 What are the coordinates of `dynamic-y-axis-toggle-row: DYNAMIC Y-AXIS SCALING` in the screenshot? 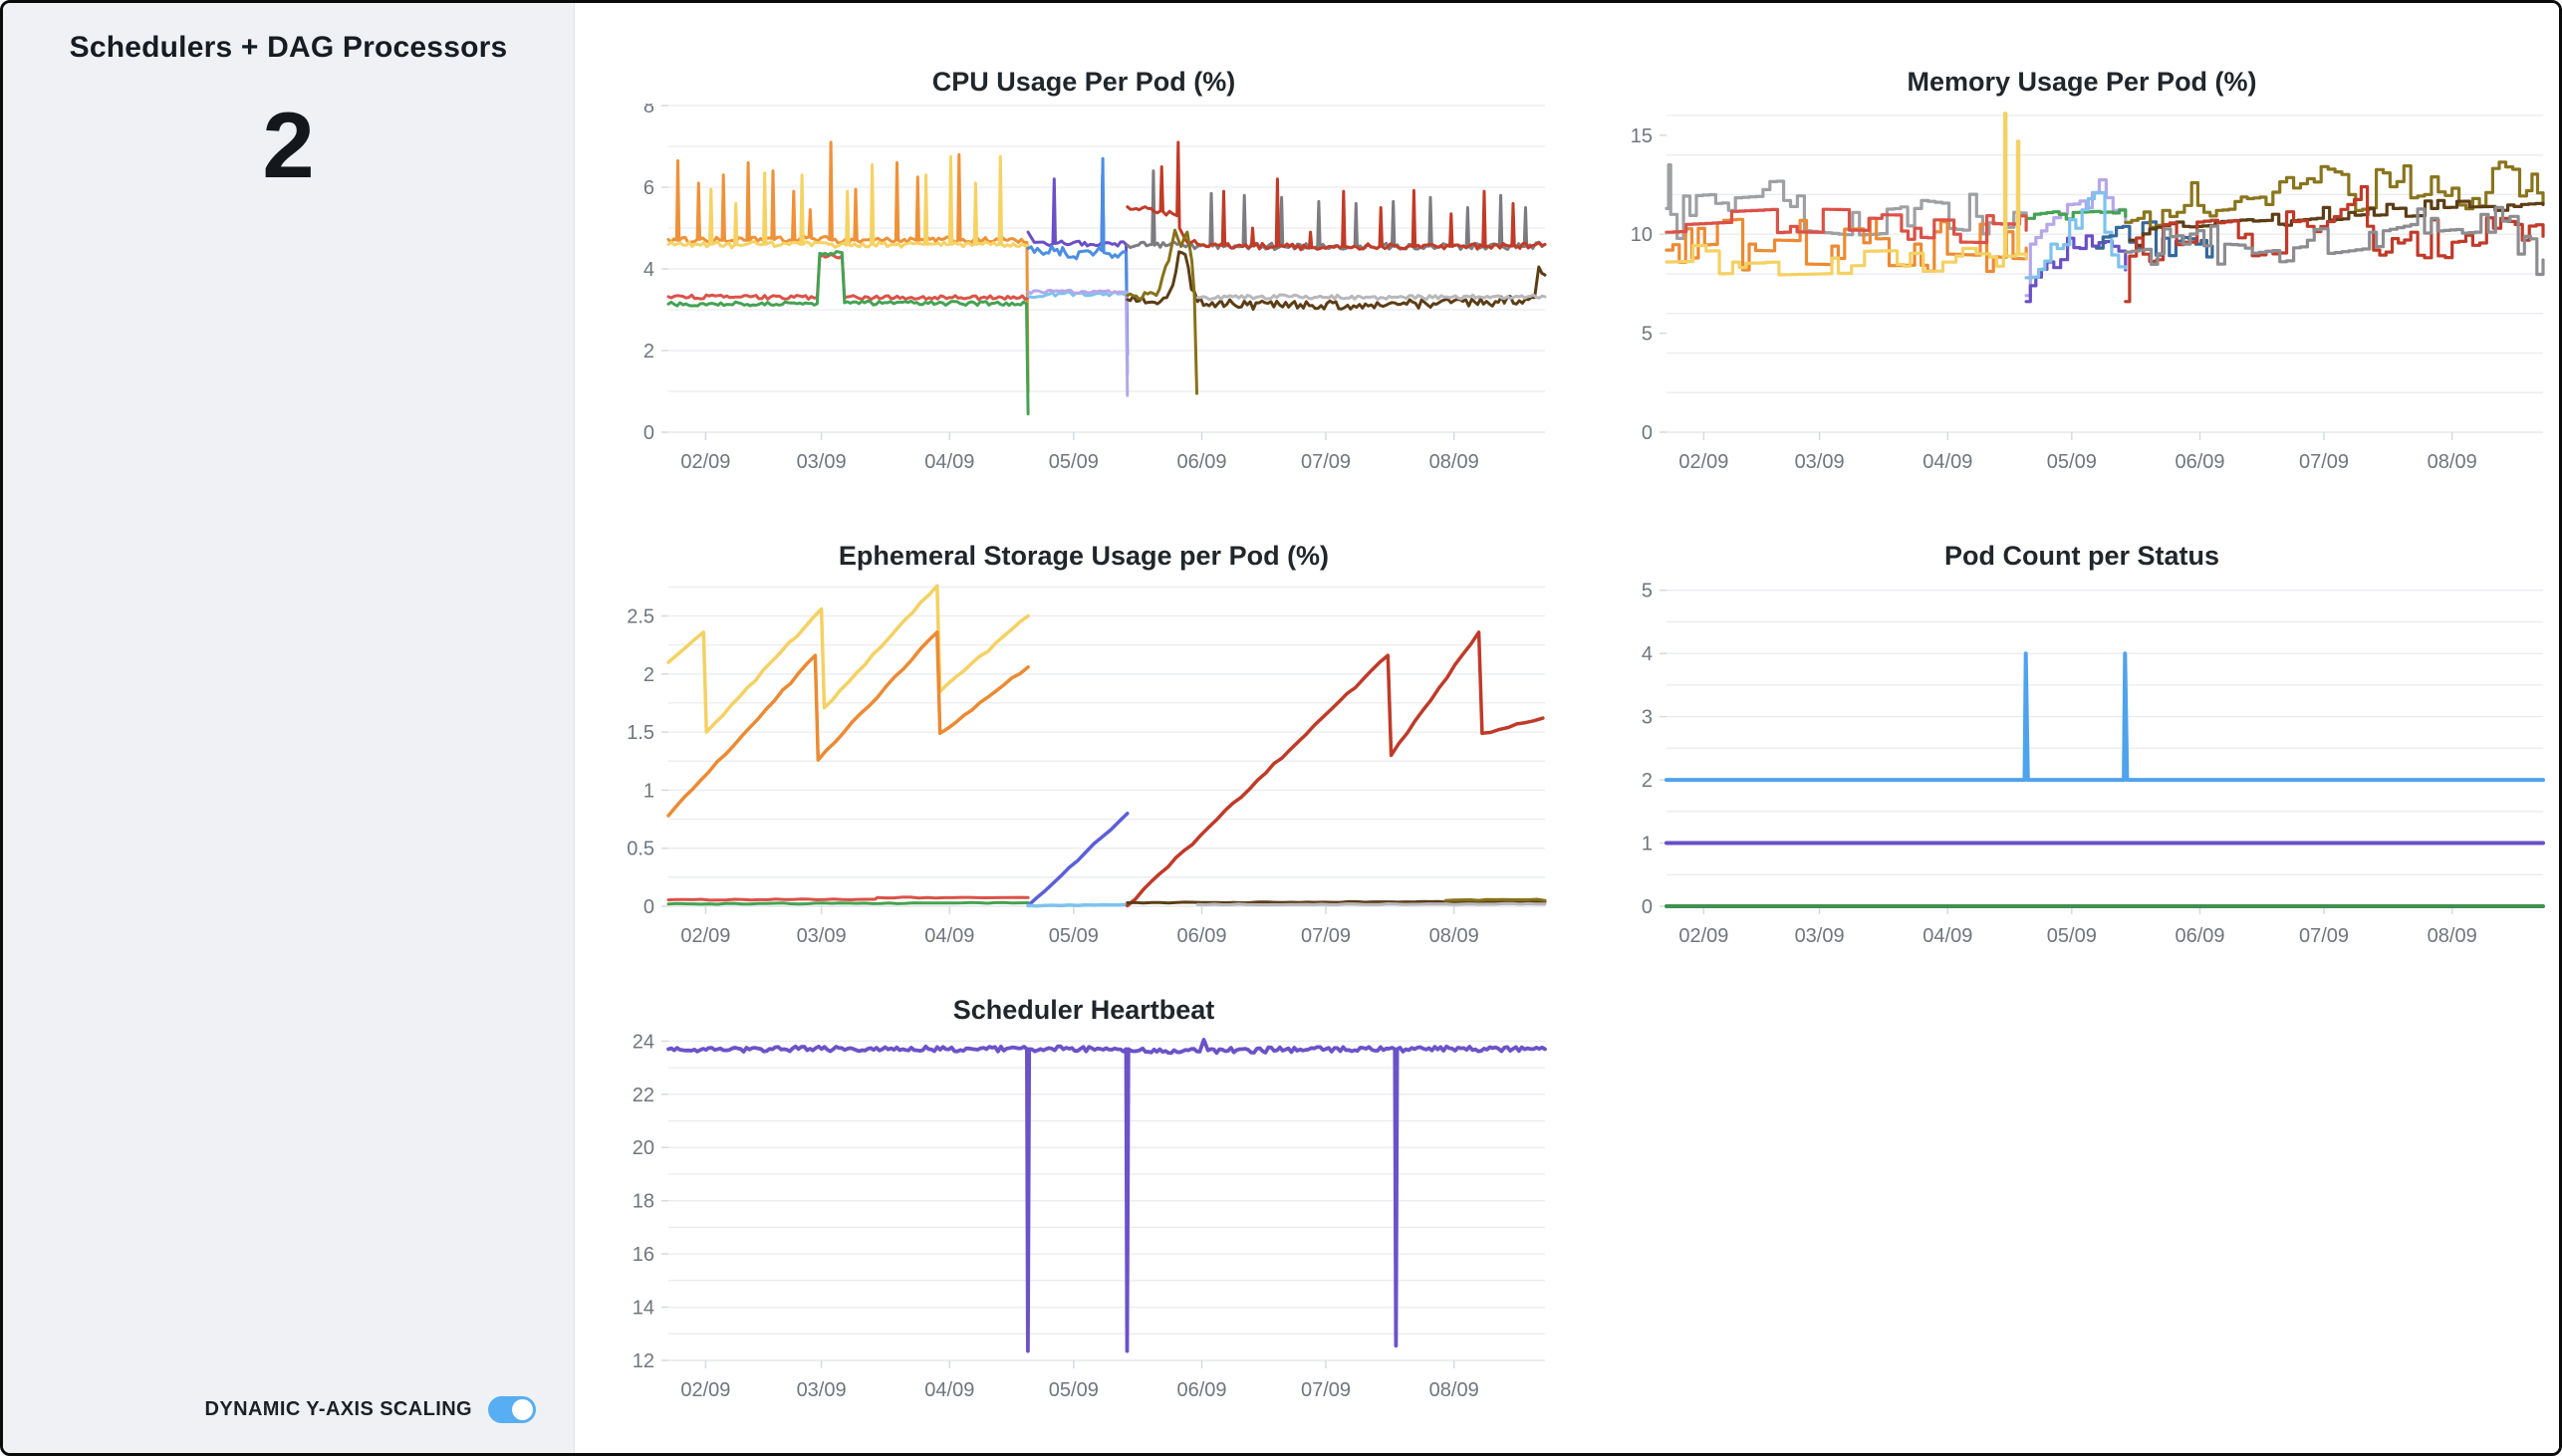 It's located at (370, 1409).